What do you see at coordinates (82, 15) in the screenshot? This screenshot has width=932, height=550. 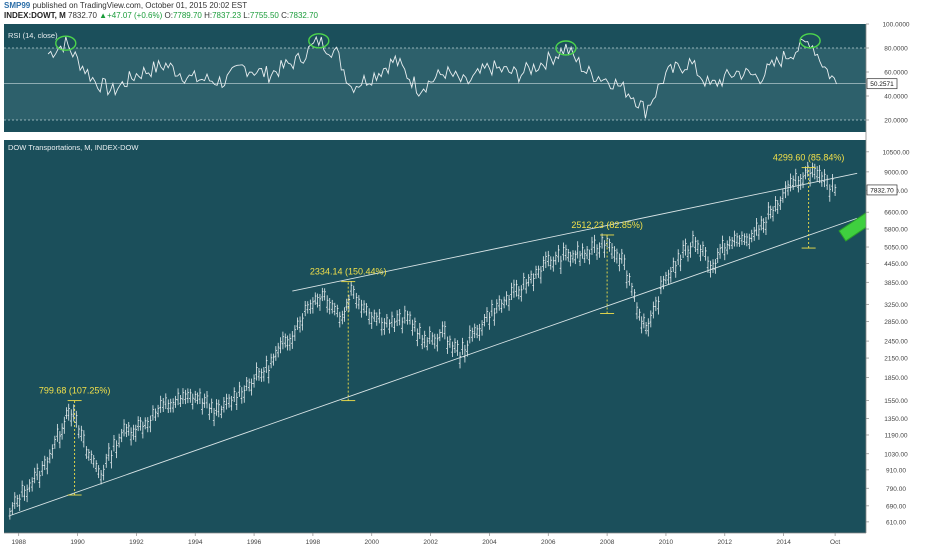 I see `last-price: 7832.70` at bounding box center [82, 15].